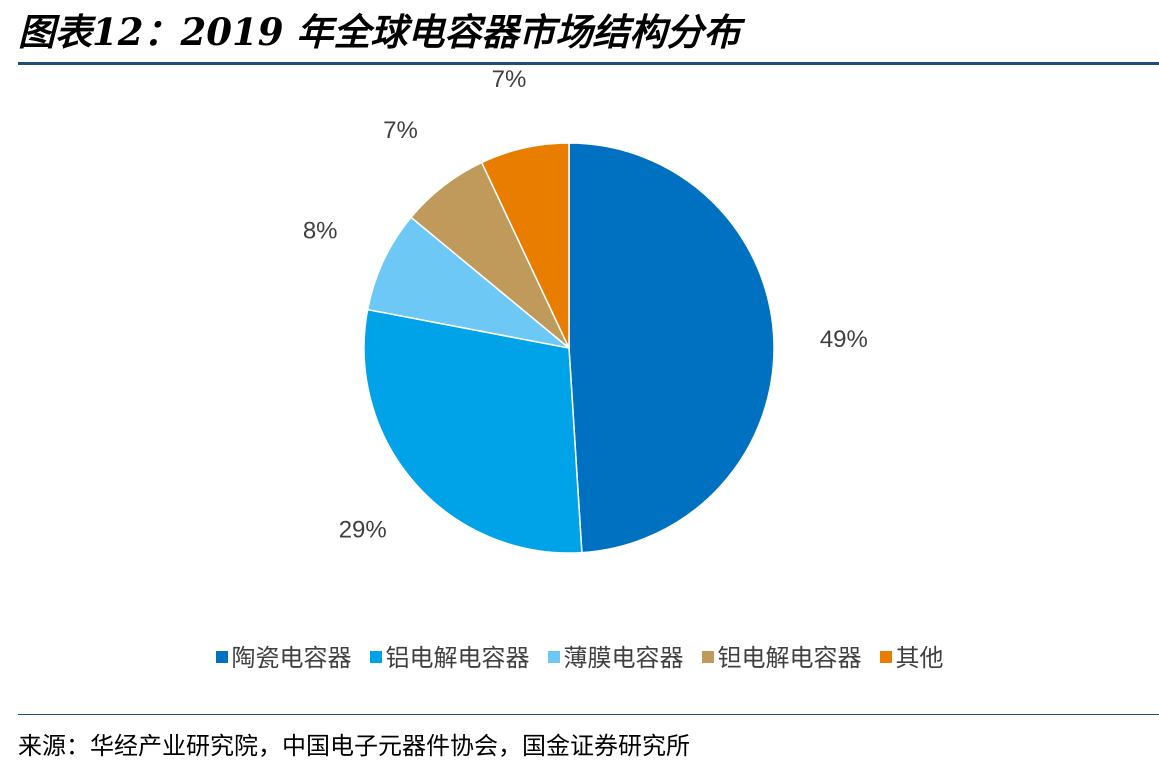 This screenshot has width=1159, height=778. I want to click on legend-item-2: 铝电解电容器, so click(449, 655).